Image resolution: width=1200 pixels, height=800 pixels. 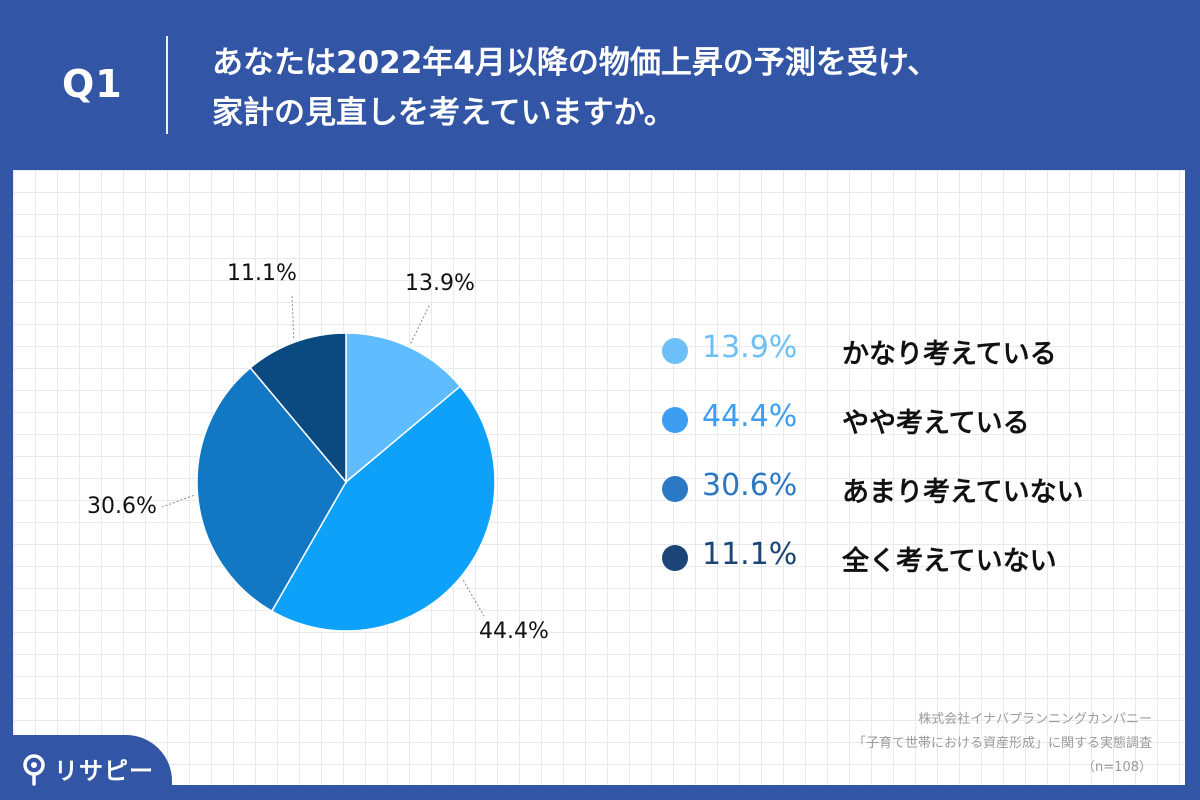 What do you see at coordinates (440, 283) in the screenshot?
I see `pie-label-0: 13.9%` at bounding box center [440, 283].